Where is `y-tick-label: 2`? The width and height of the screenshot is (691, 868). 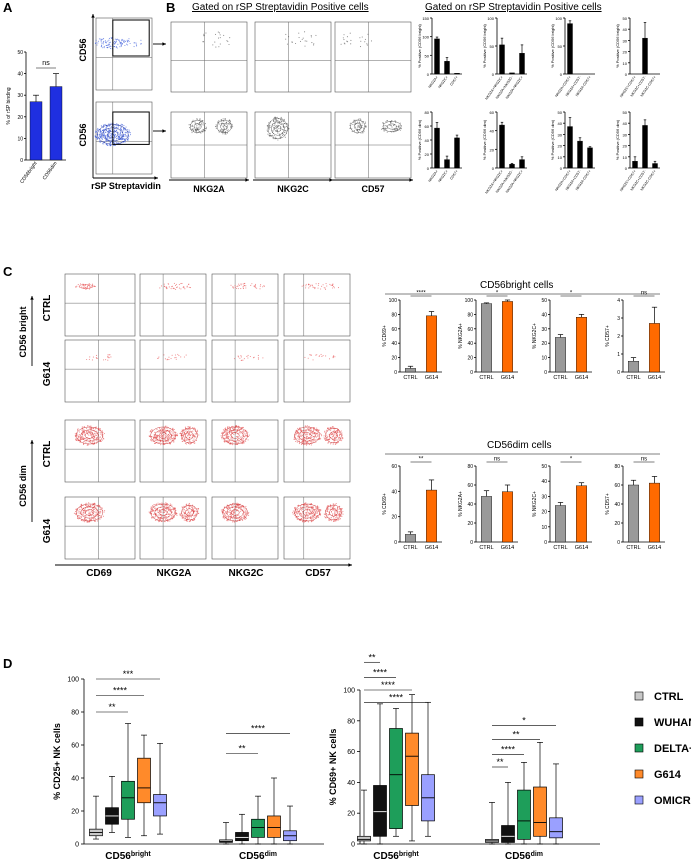
y-tick-label: 2 is located at coordinates (618, 337).